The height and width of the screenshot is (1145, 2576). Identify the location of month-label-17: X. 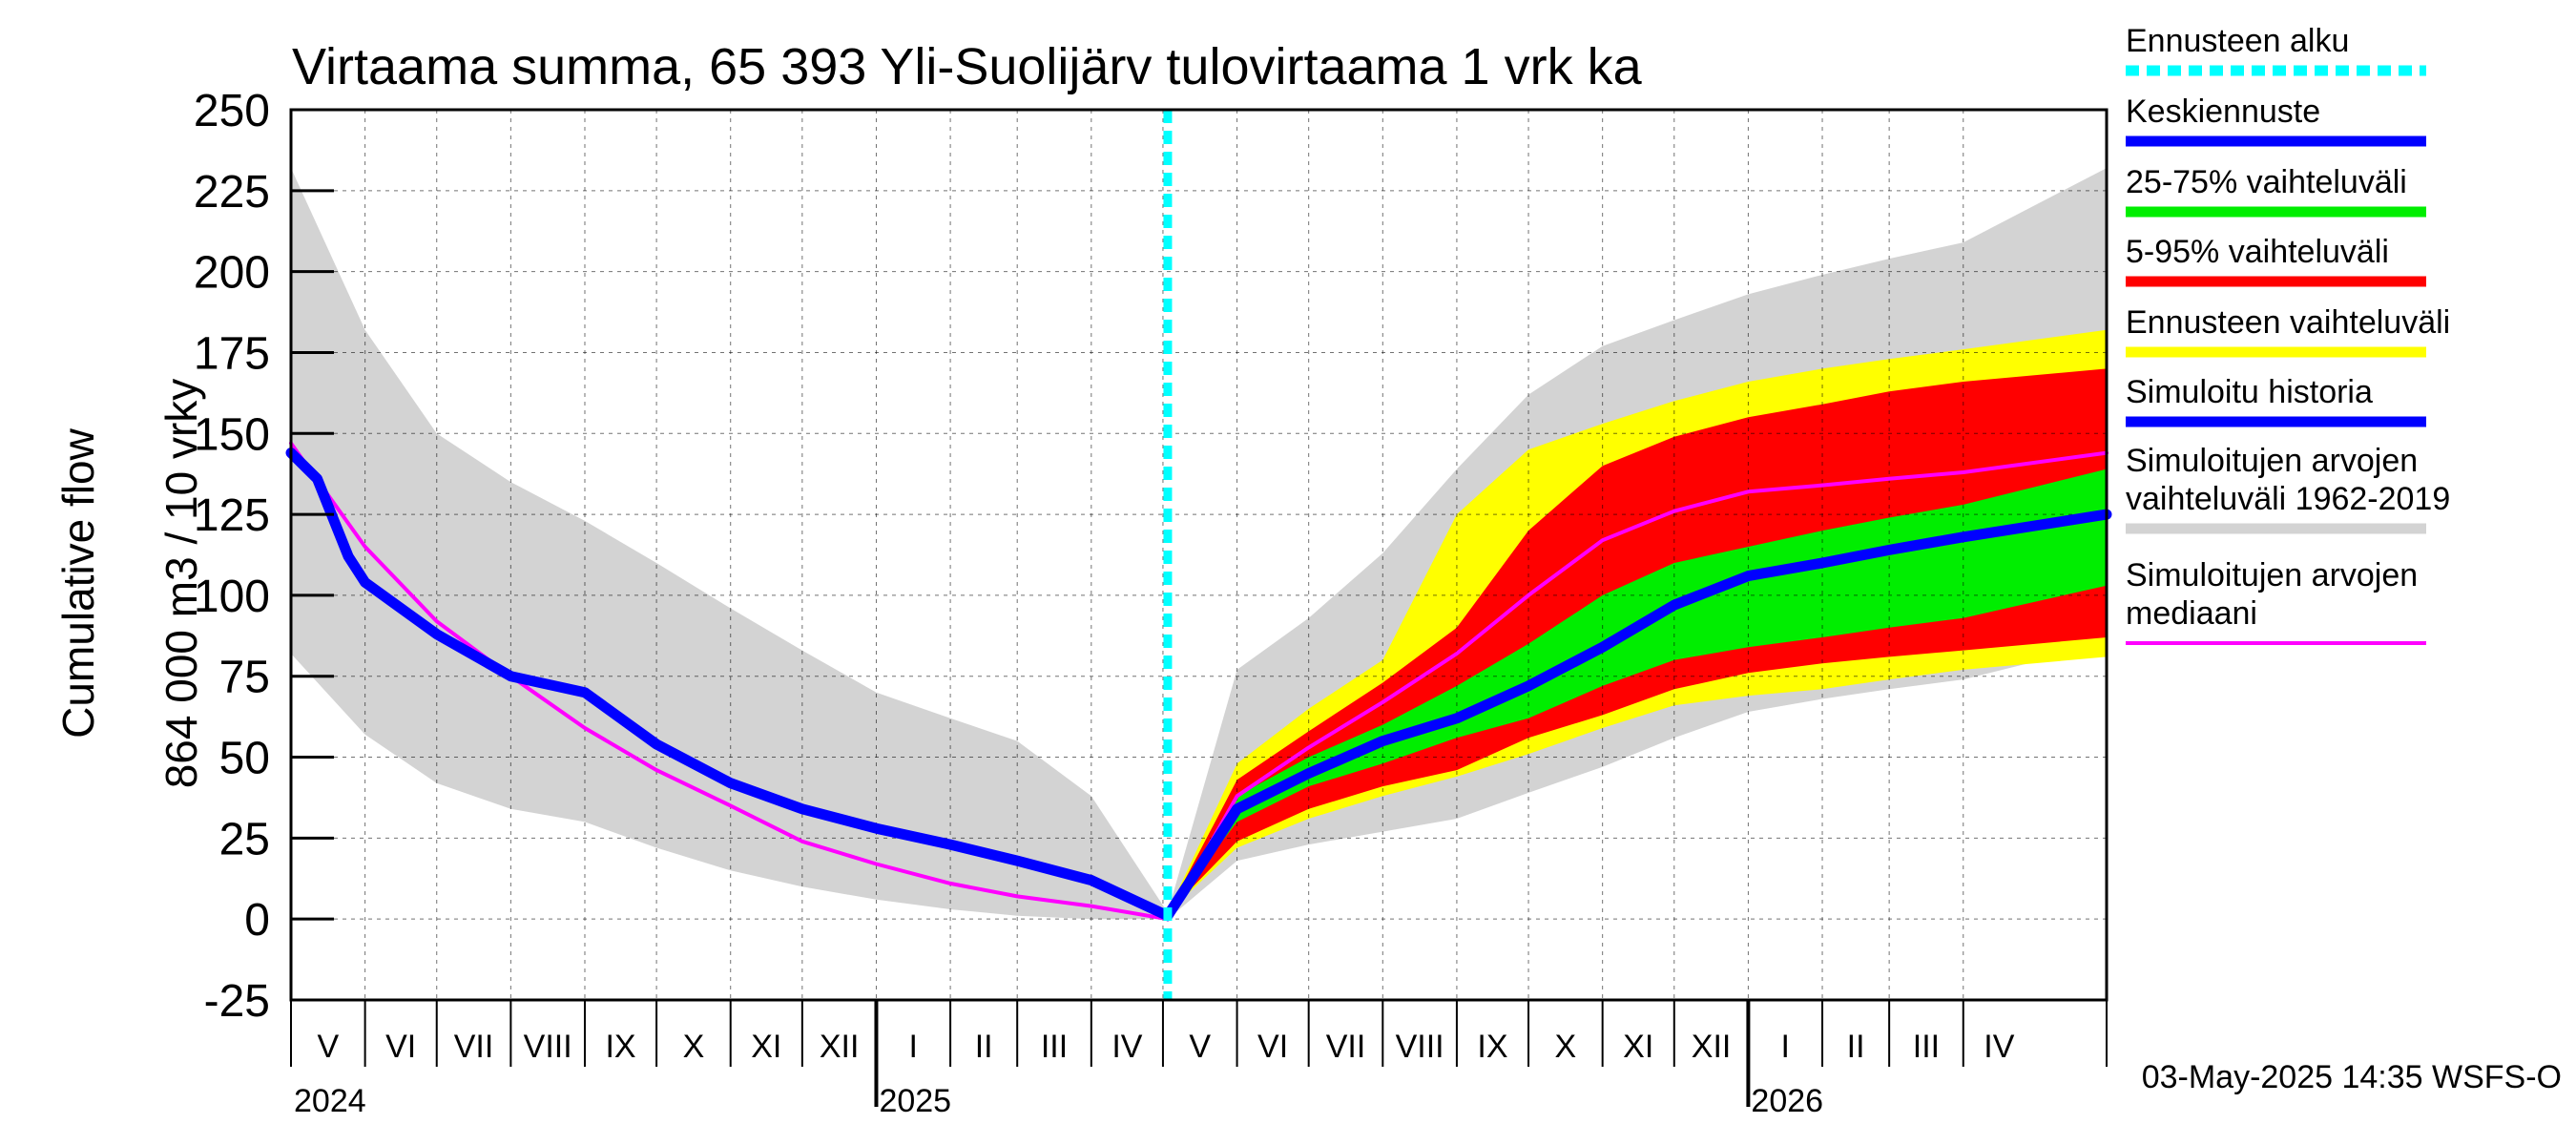
(1566, 1047).